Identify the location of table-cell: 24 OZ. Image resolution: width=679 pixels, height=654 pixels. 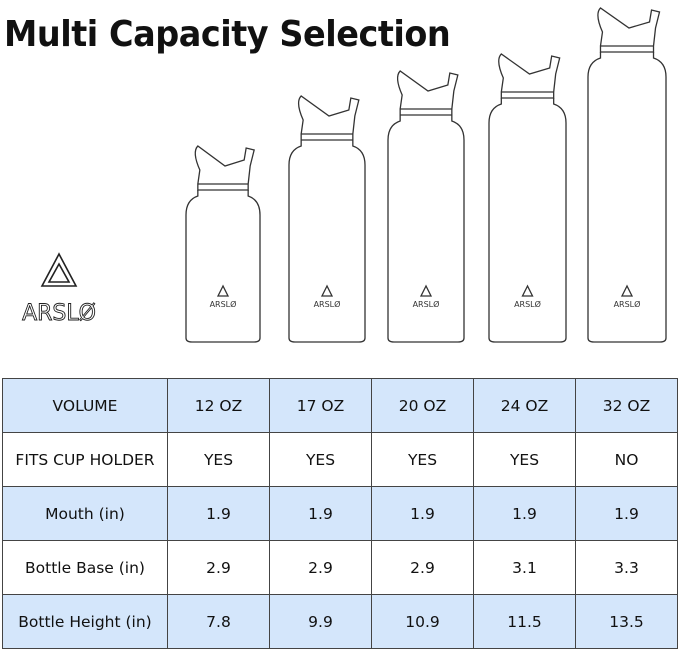
(524, 405).